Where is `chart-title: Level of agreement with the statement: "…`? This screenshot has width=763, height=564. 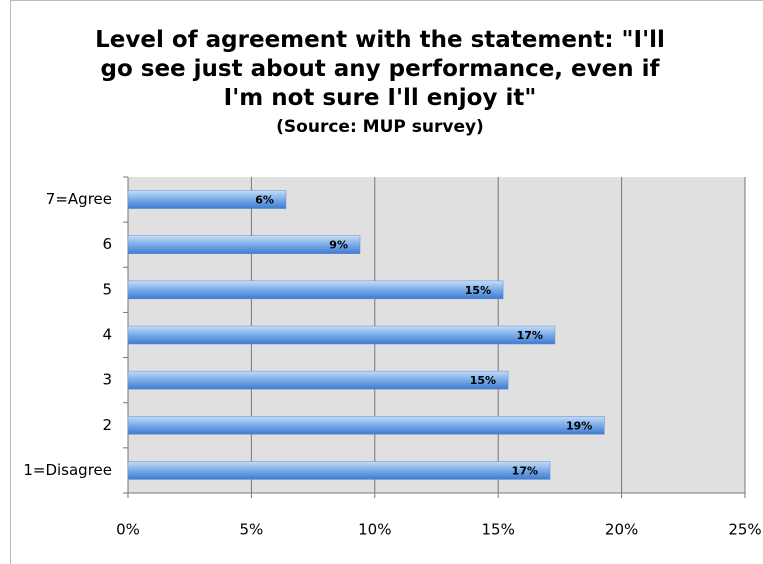 chart-title: Level of agreement with the statement: "… is located at coordinates (380, 69).